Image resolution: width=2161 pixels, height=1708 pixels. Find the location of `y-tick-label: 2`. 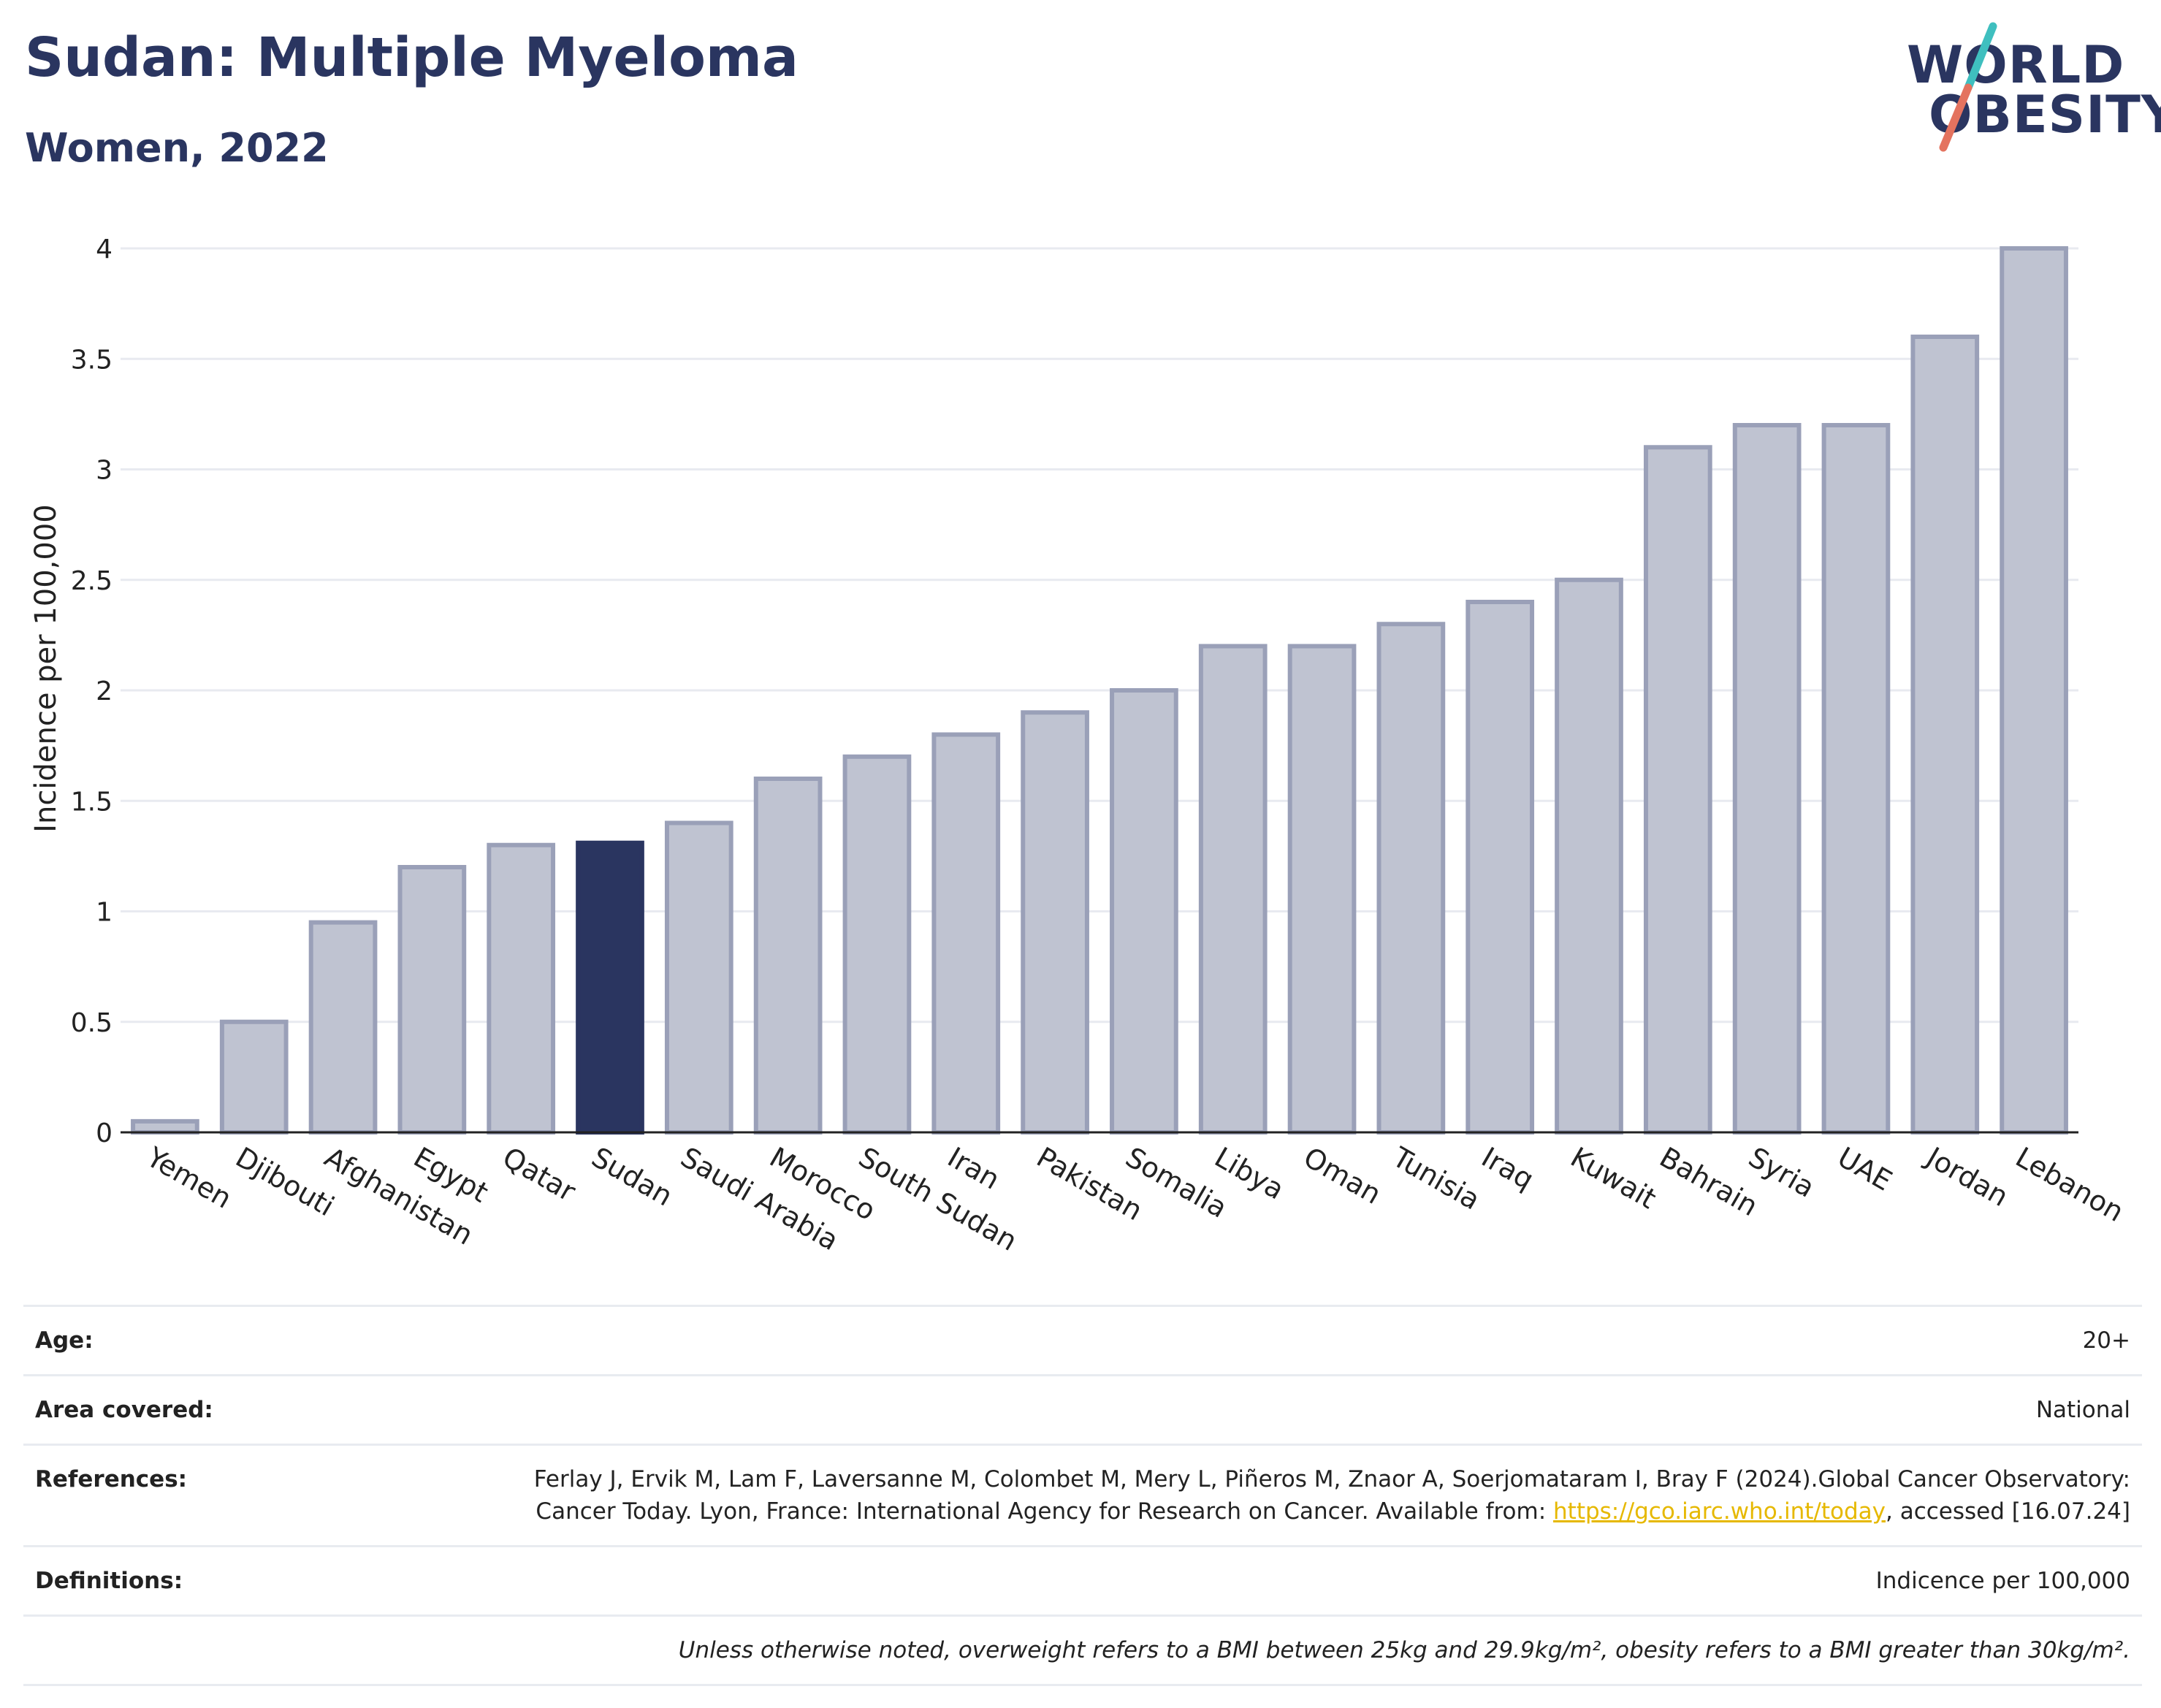

y-tick-label: 2 is located at coordinates (105, 691).